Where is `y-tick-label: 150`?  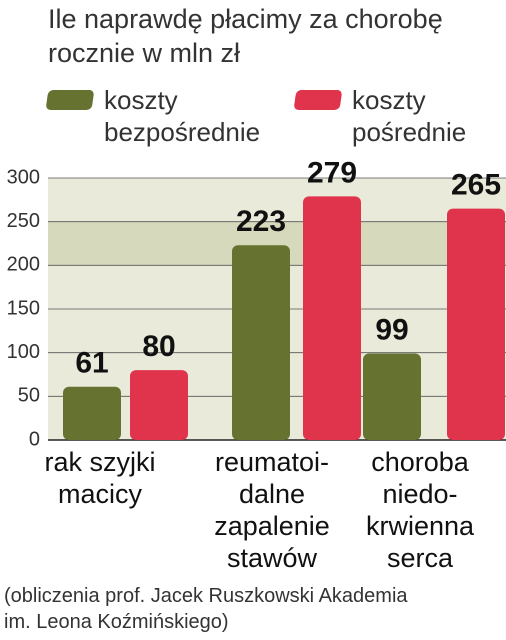 y-tick-label: 150 is located at coordinates (23, 308).